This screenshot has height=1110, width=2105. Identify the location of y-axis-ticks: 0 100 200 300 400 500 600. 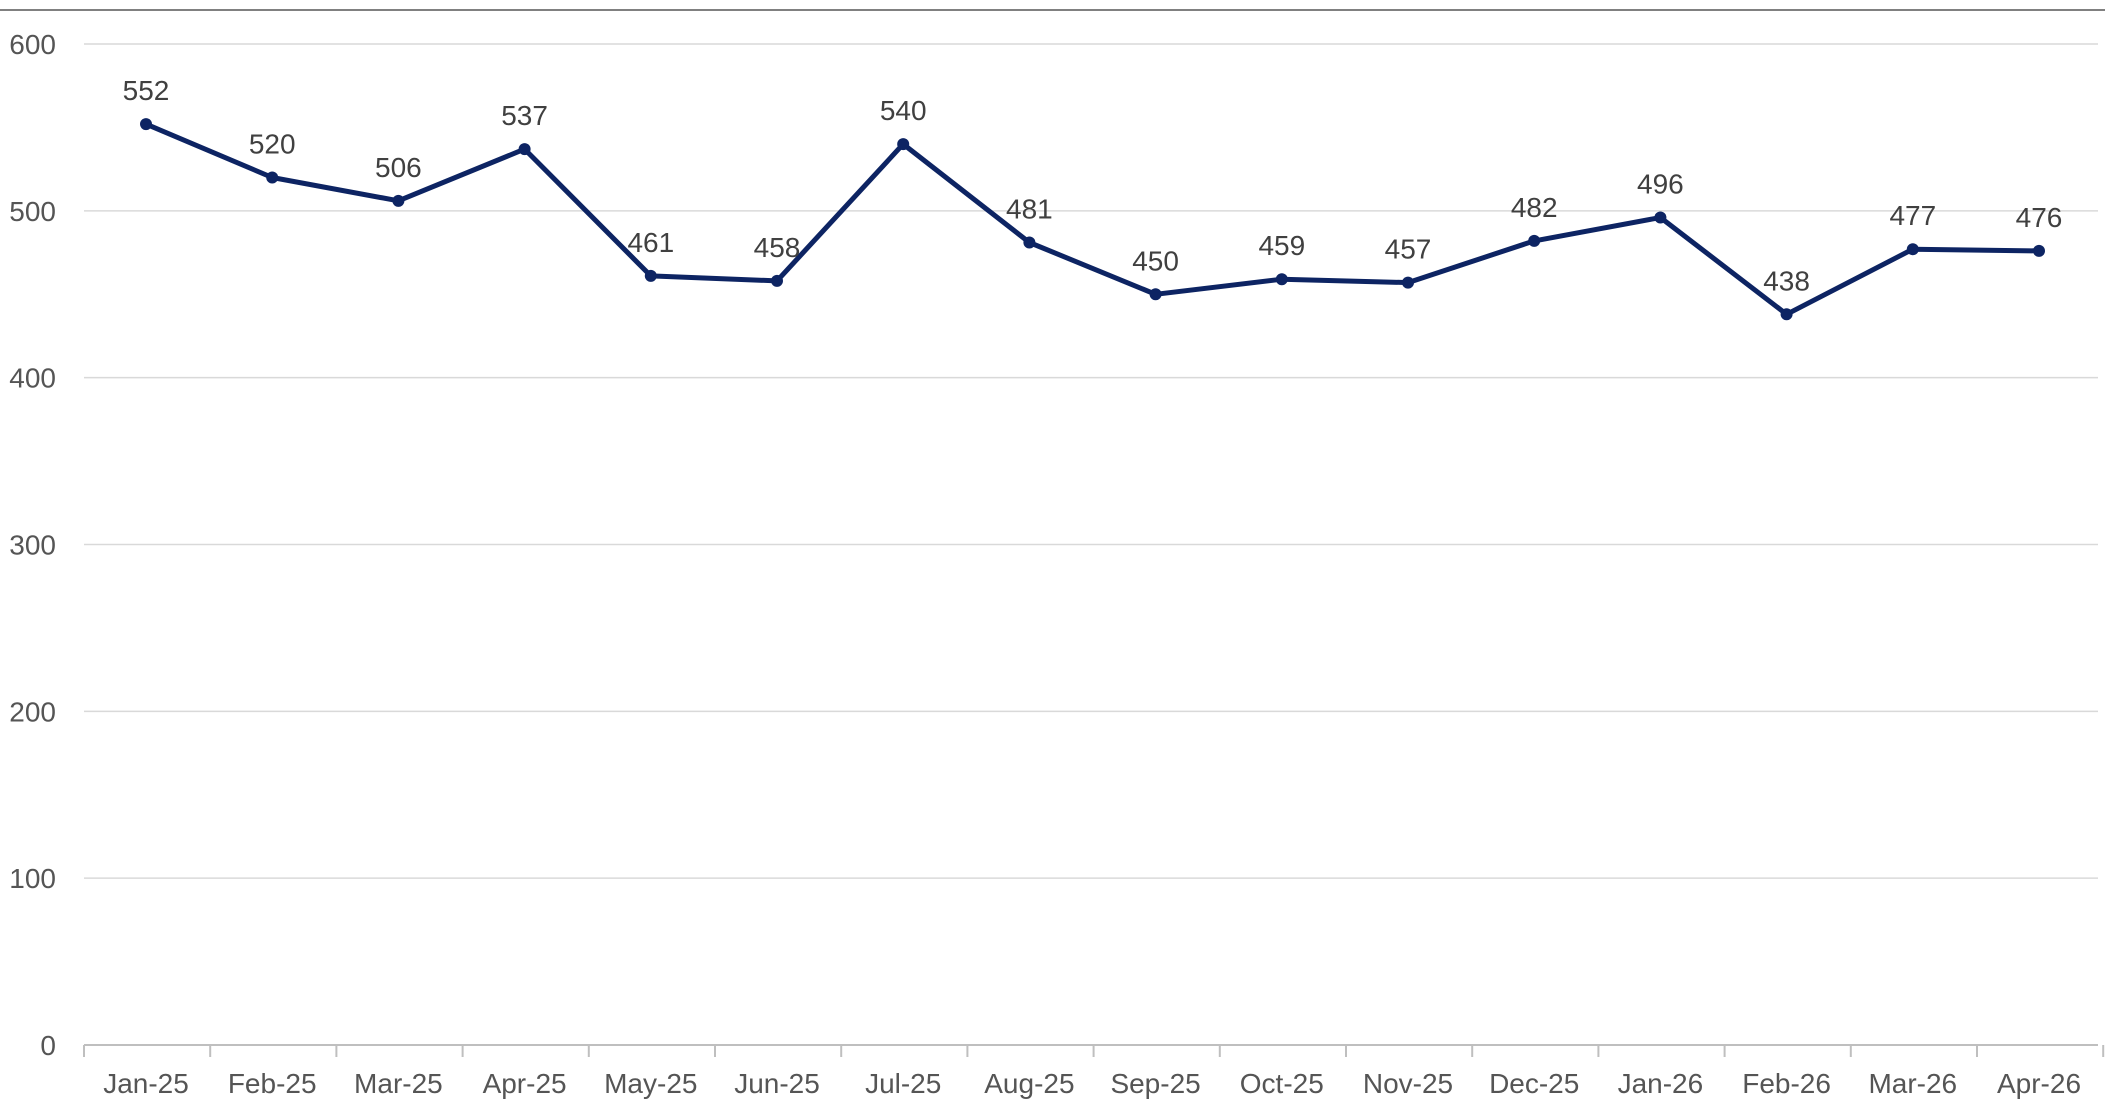
(32, 545).